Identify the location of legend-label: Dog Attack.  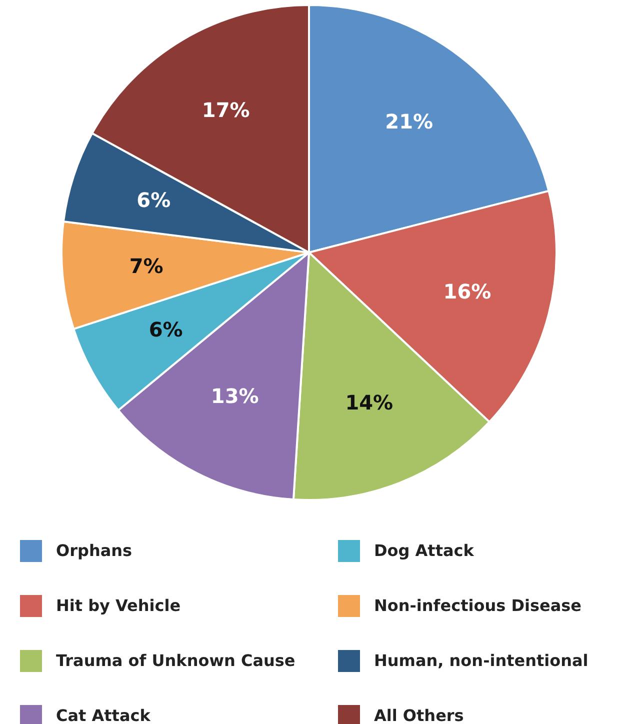
(424, 550).